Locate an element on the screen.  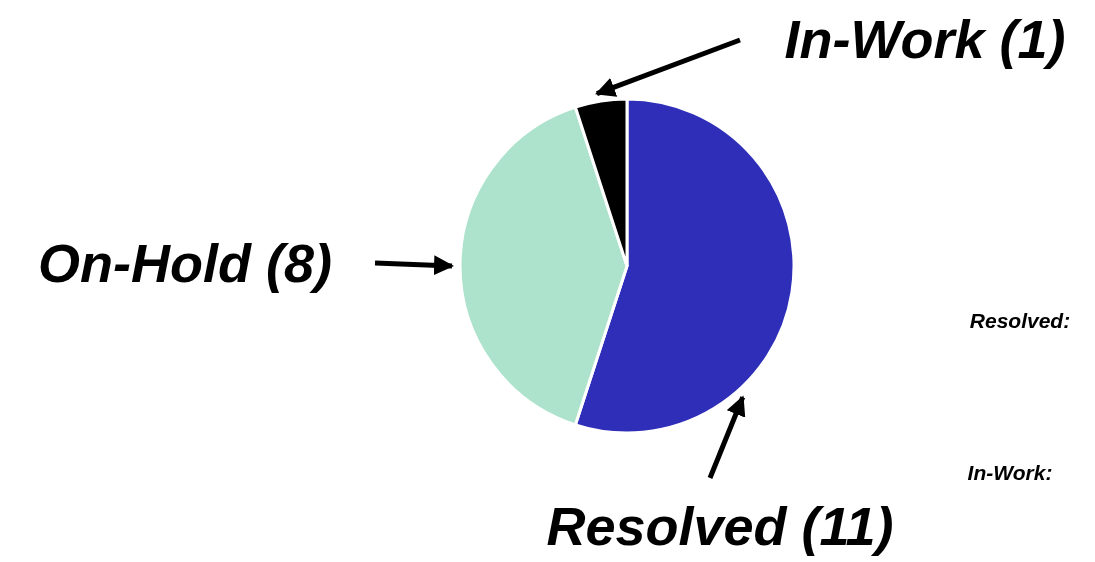
slice-label: In-Work (1) is located at coordinates (925, 39).